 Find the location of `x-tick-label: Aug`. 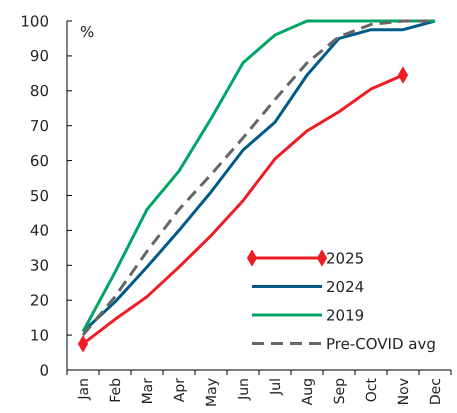

x-tick-label: Aug is located at coordinates (308, 392).